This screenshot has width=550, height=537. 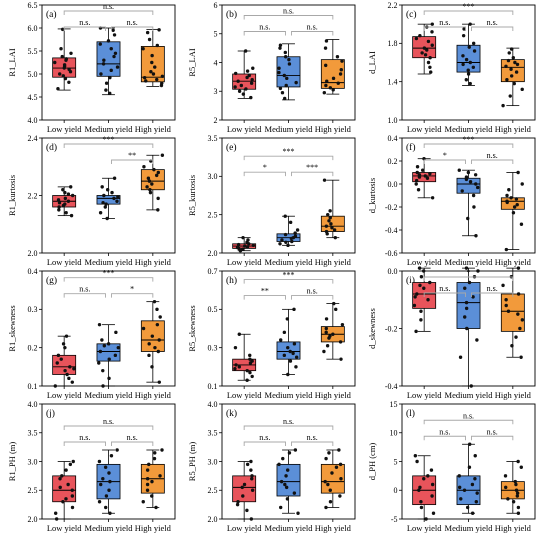 I want to click on y-tick-label: 4.0, so click(x=33, y=120).